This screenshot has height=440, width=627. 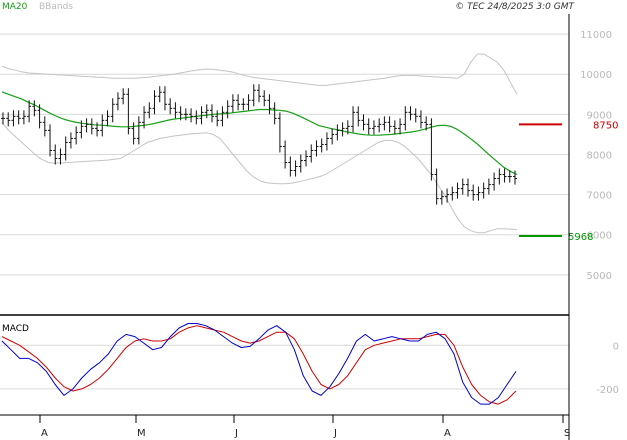 I want to click on macd-y-tick-label: 0, so click(x=616, y=346).